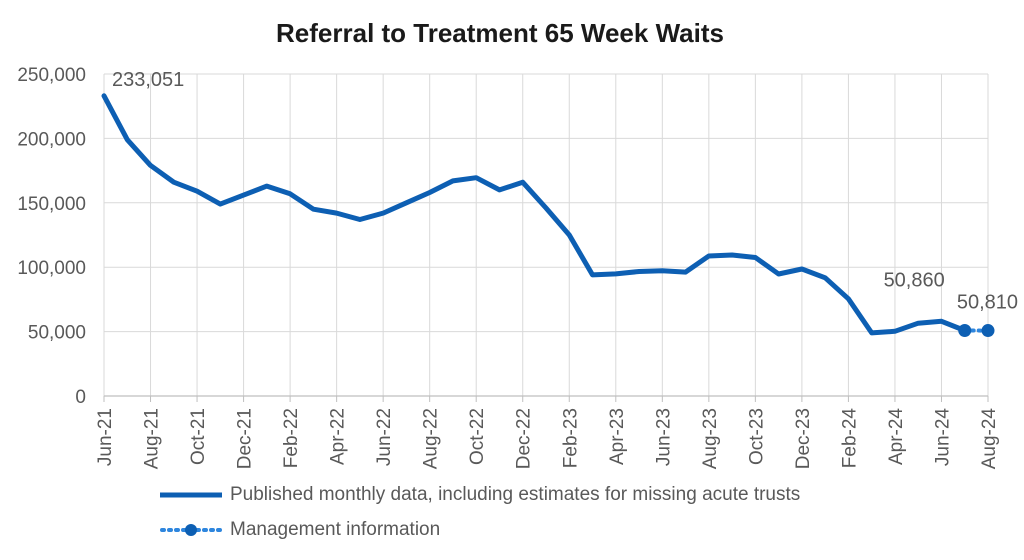 The width and height of the screenshot is (1024, 560). What do you see at coordinates (663, 437) in the screenshot?
I see `x-tick-label: Jun-23` at bounding box center [663, 437].